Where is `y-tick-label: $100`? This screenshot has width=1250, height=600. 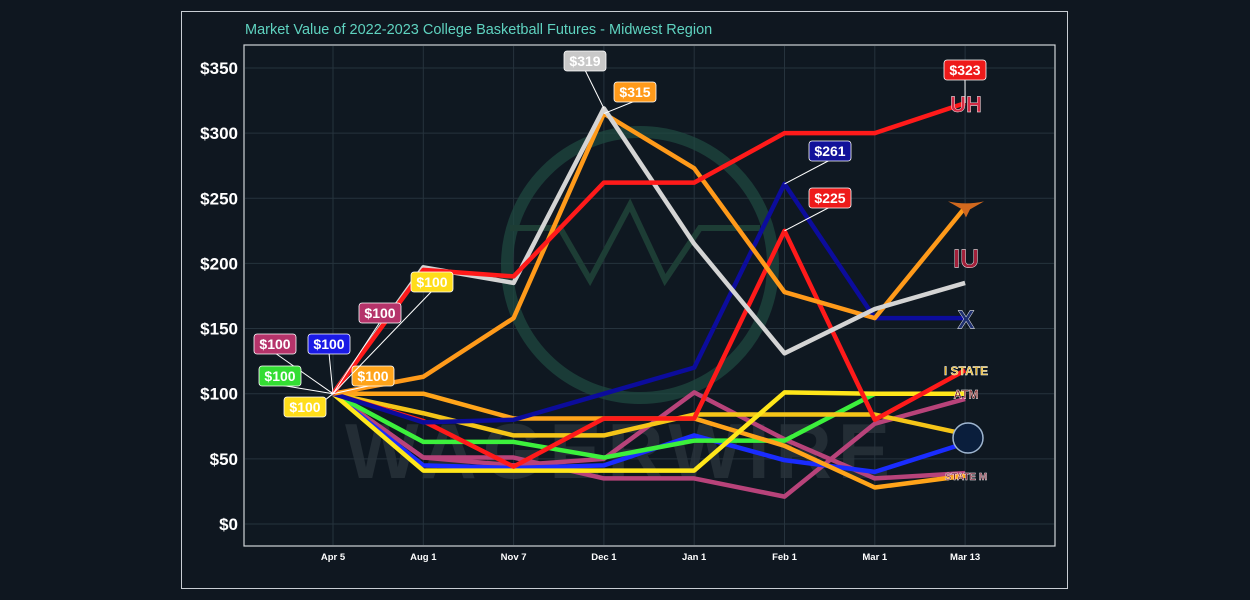
y-tick-label: $100 is located at coordinates (219, 394).